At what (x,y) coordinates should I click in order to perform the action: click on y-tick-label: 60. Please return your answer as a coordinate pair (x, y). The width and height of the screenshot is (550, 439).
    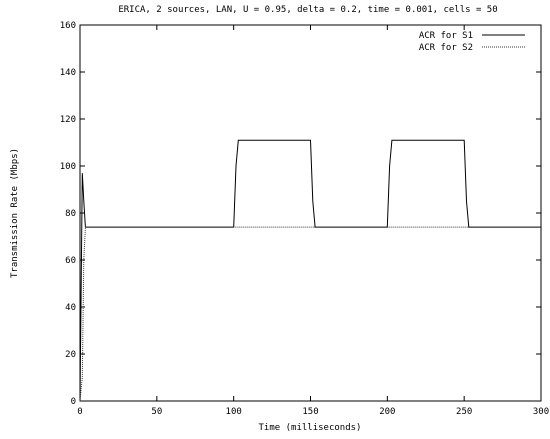
    Looking at the image, I should click on (70, 261).